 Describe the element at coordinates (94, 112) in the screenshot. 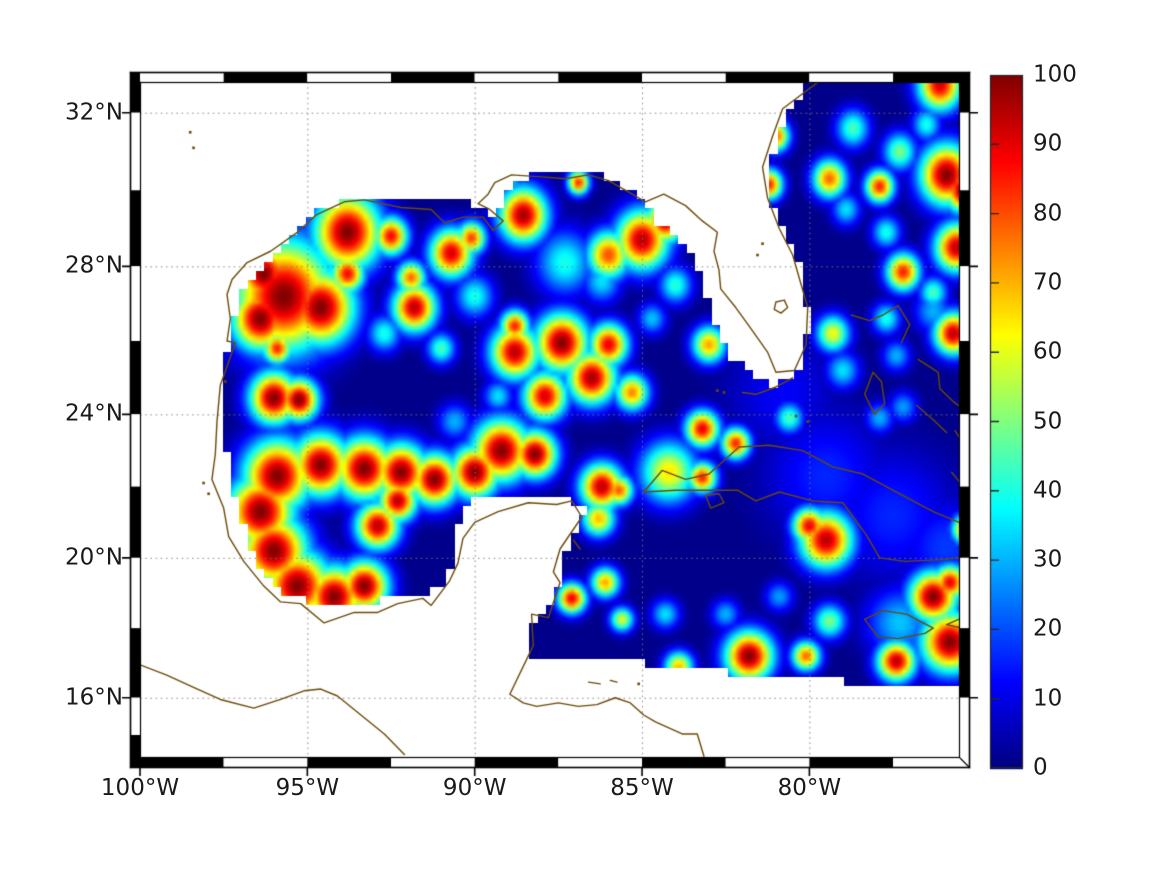

I see `lat-tick-label: 32°N` at that location.